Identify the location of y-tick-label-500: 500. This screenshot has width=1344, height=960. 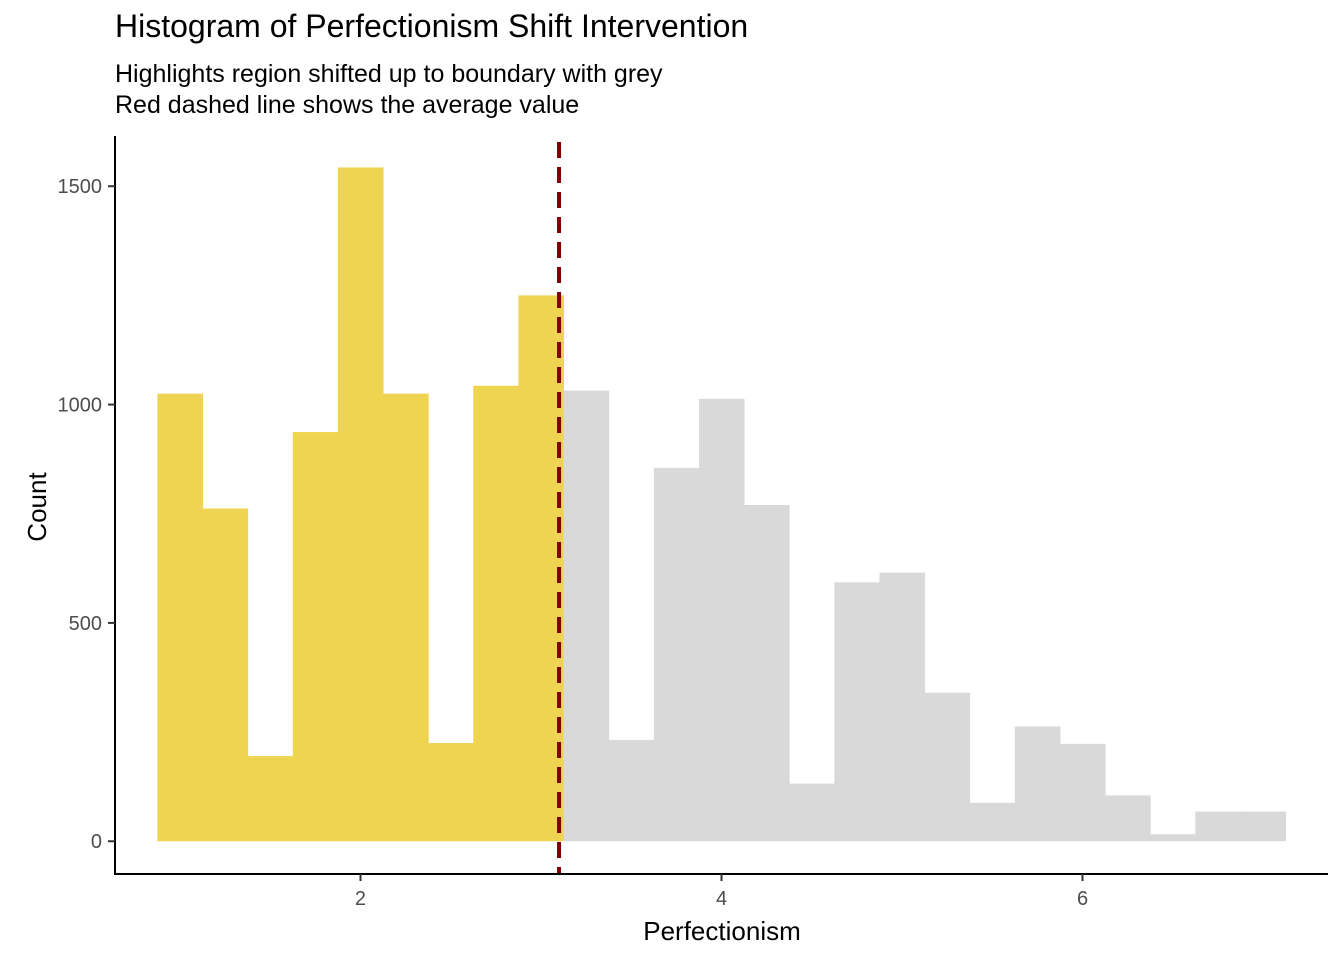
(85, 624).